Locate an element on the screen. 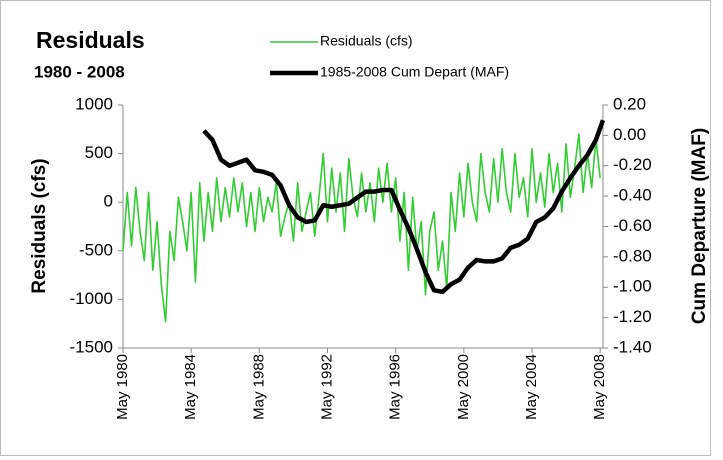  y2-tick-label: 0.00 is located at coordinates (629, 134).